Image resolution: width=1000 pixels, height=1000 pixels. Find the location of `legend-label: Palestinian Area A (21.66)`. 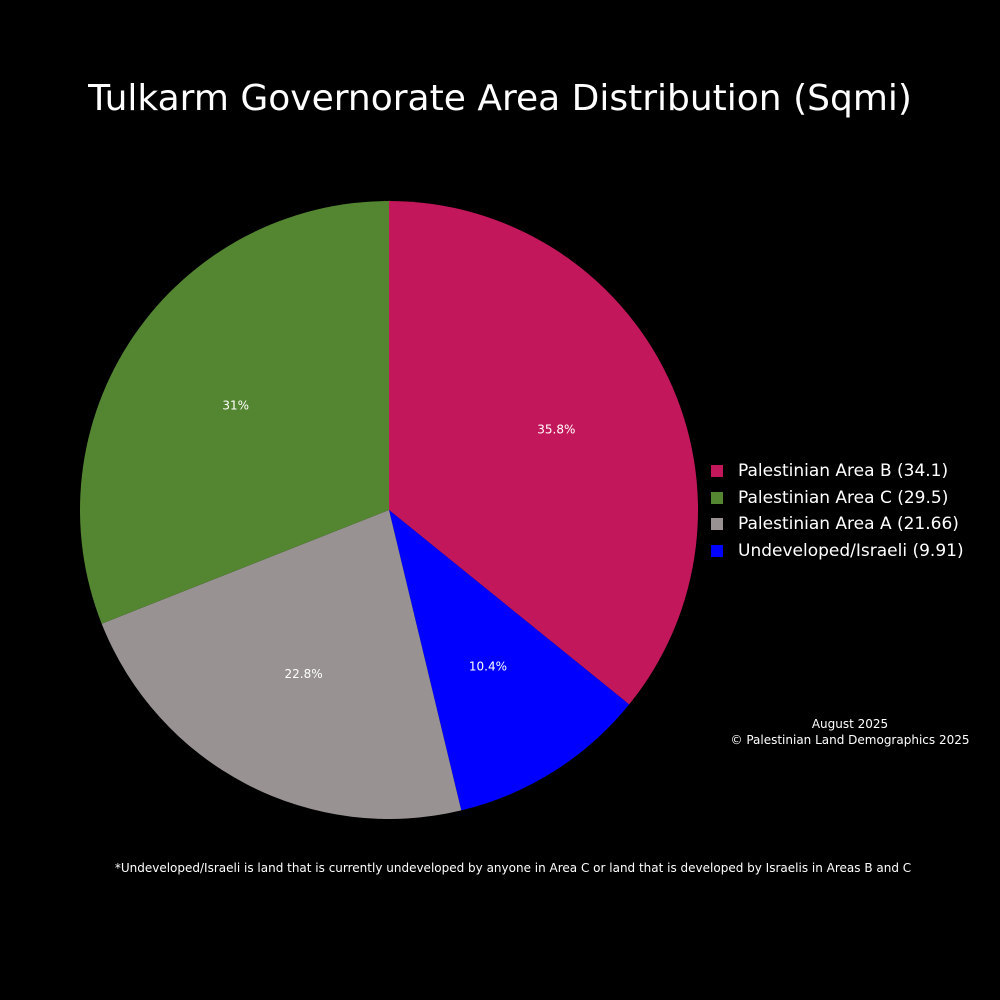

legend-label: Palestinian Area A (21.66) is located at coordinates (848, 524).